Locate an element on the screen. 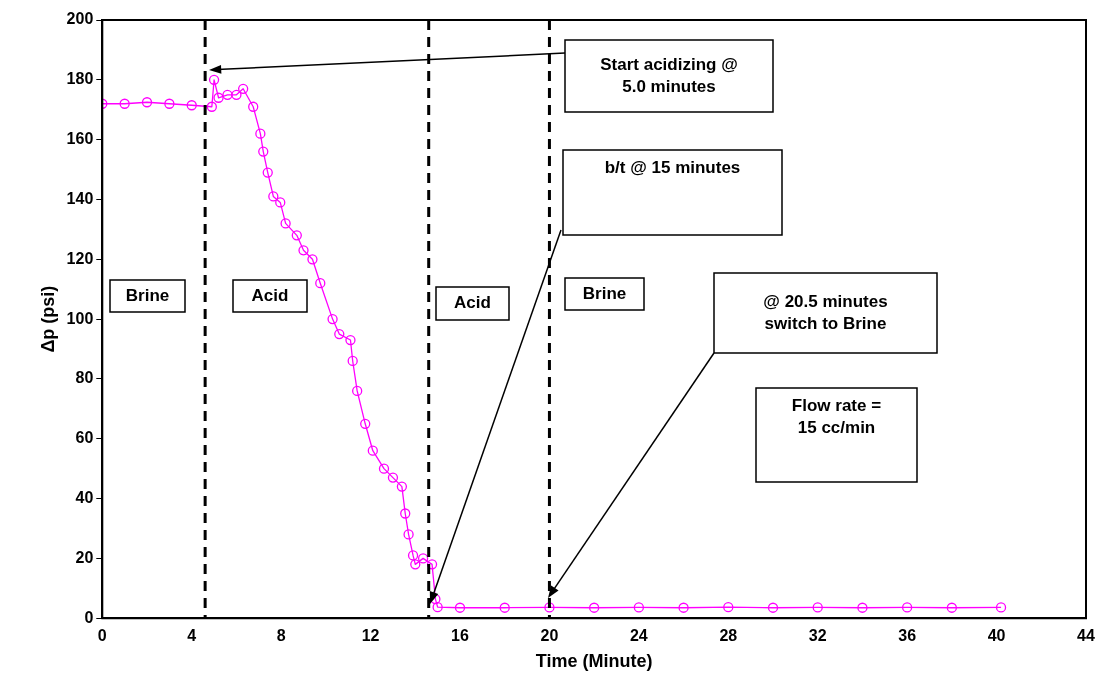 This screenshot has height=698, width=1105. y-axis-title: Δp (psi) is located at coordinates (47, 319).